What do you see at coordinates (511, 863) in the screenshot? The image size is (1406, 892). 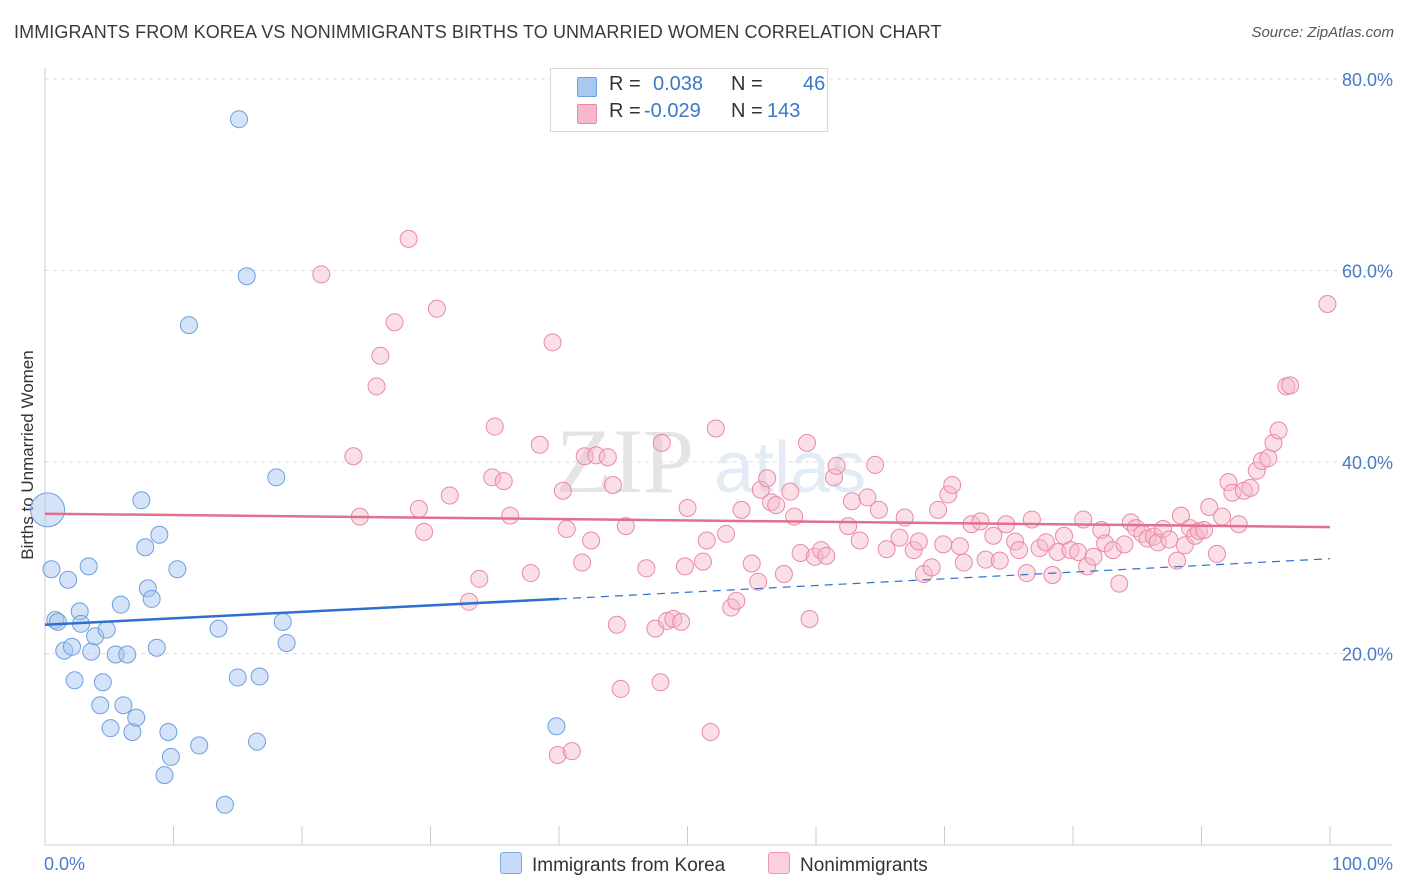 I see `korea-legend-swatch` at bounding box center [511, 863].